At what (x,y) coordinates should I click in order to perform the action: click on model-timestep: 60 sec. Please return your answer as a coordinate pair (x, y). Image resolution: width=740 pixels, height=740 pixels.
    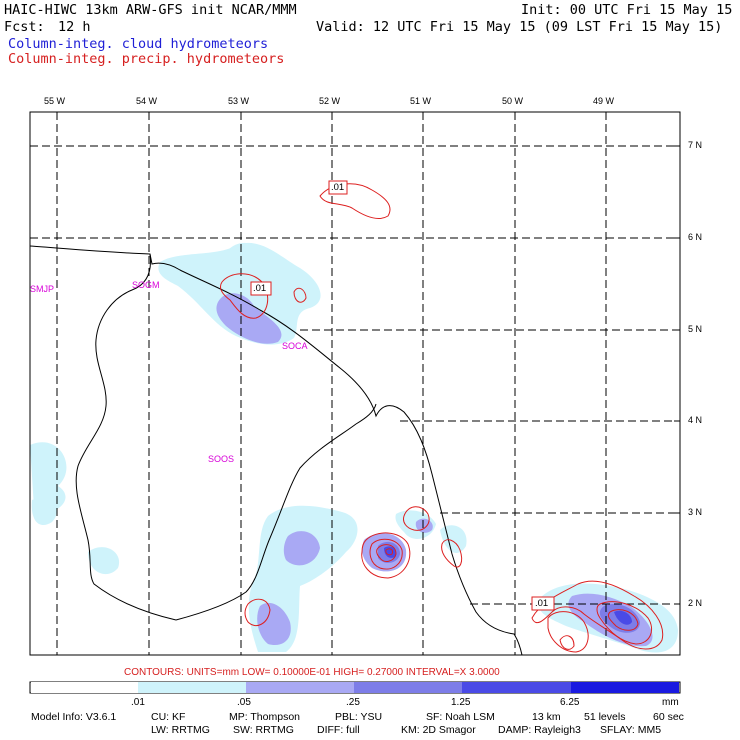
    Looking at the image, I should click on (668, 717).